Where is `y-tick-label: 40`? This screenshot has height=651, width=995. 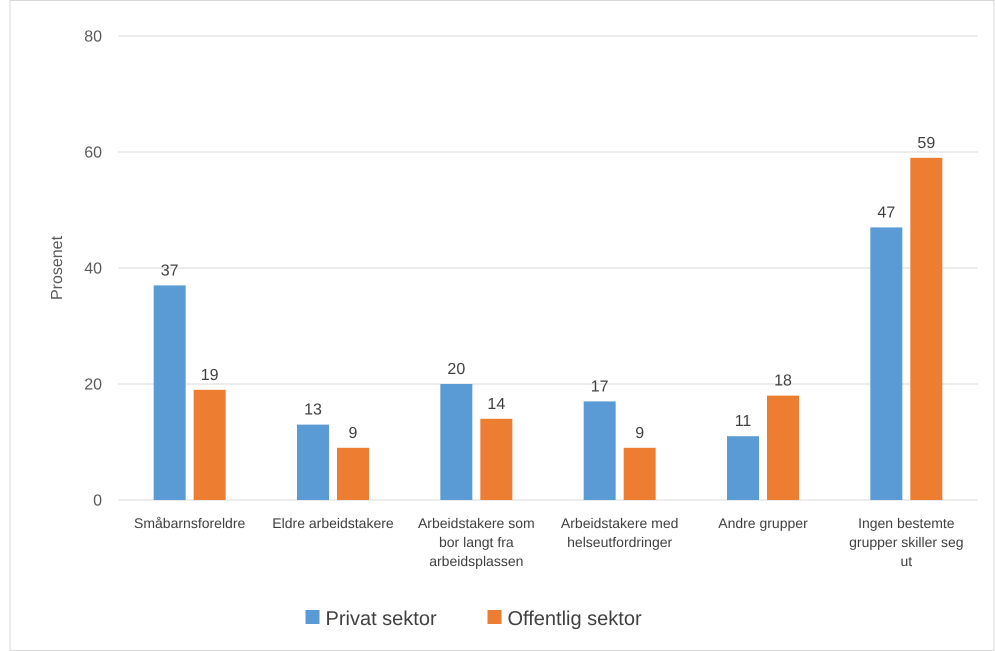
y-tick-label: 40 is located at coordinates (93, 269).